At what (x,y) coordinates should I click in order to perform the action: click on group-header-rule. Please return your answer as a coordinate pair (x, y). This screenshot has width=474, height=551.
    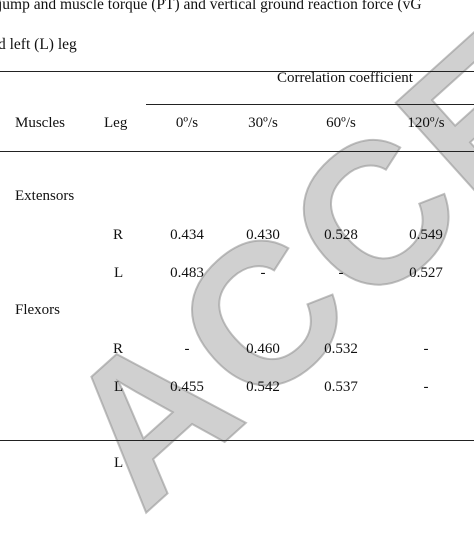
    Looking at the image, I should click on (310, 104).